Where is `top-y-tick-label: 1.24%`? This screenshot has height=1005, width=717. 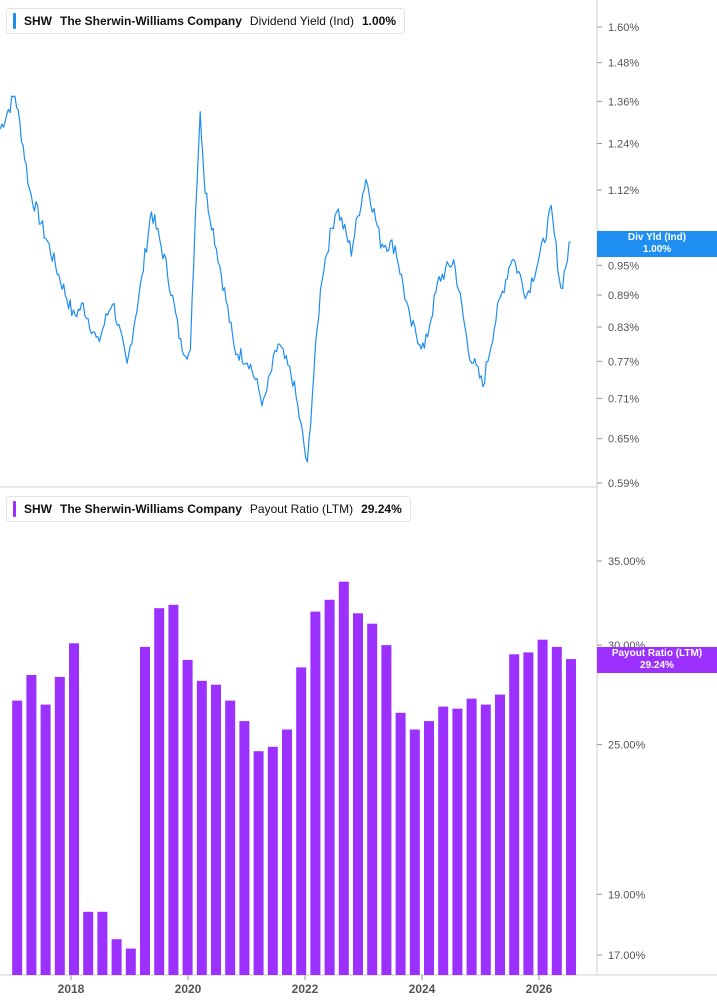
top-y-tick-label: 1.24% is located at coordinates (623, 145).